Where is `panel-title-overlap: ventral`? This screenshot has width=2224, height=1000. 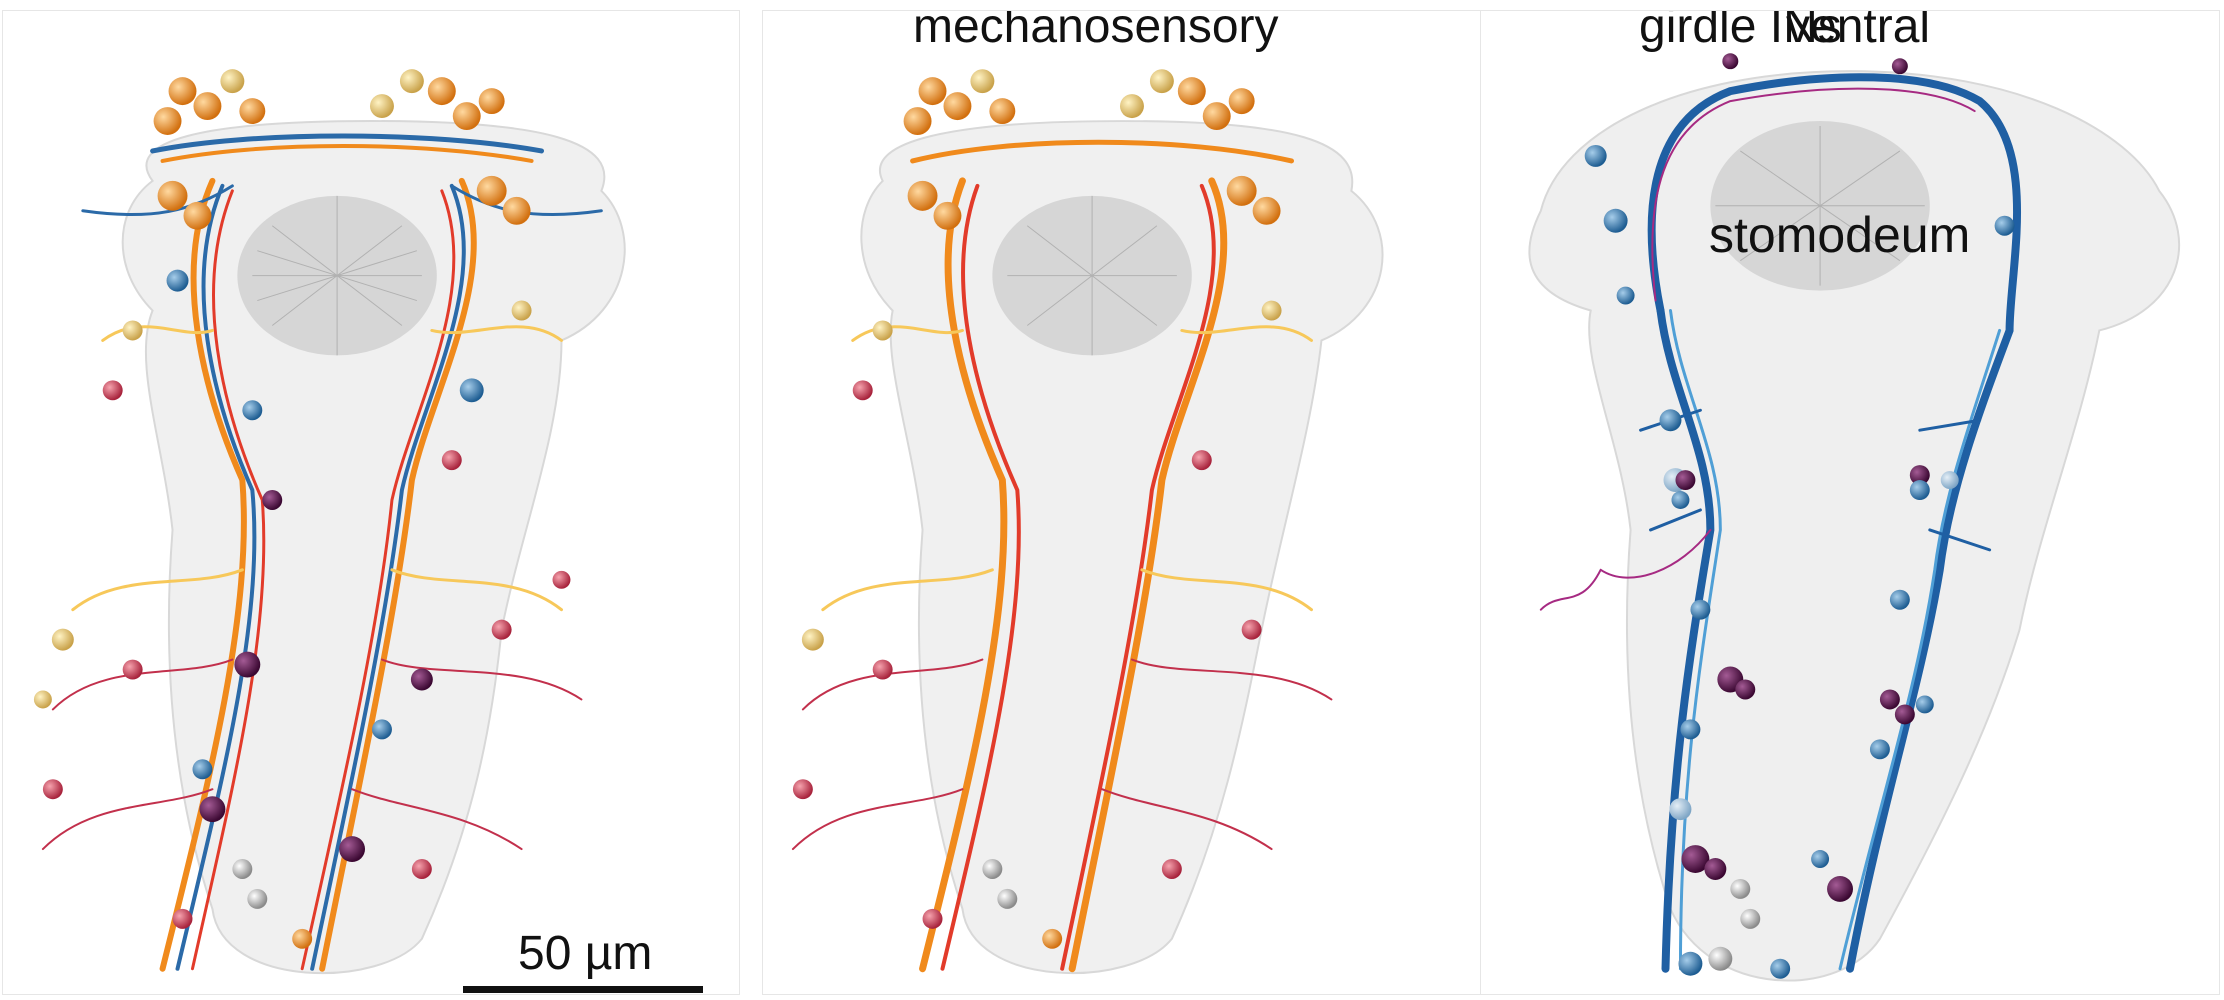 panel-title-overlap: ventral is located at coordinates (1858, 31).